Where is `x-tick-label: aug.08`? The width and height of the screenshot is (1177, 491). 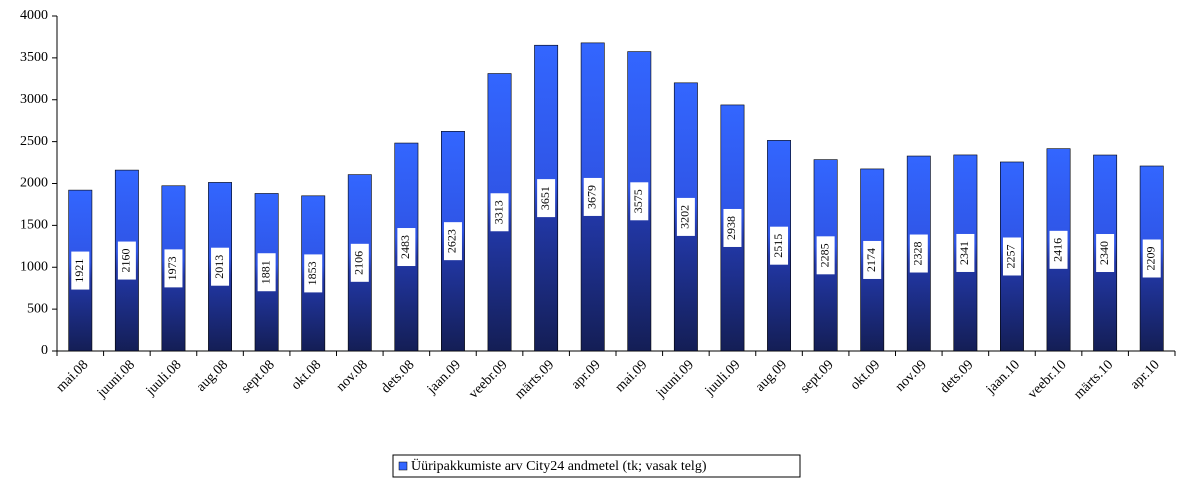
x-tick-label: aug.08 is located at coordinates (212, 375).